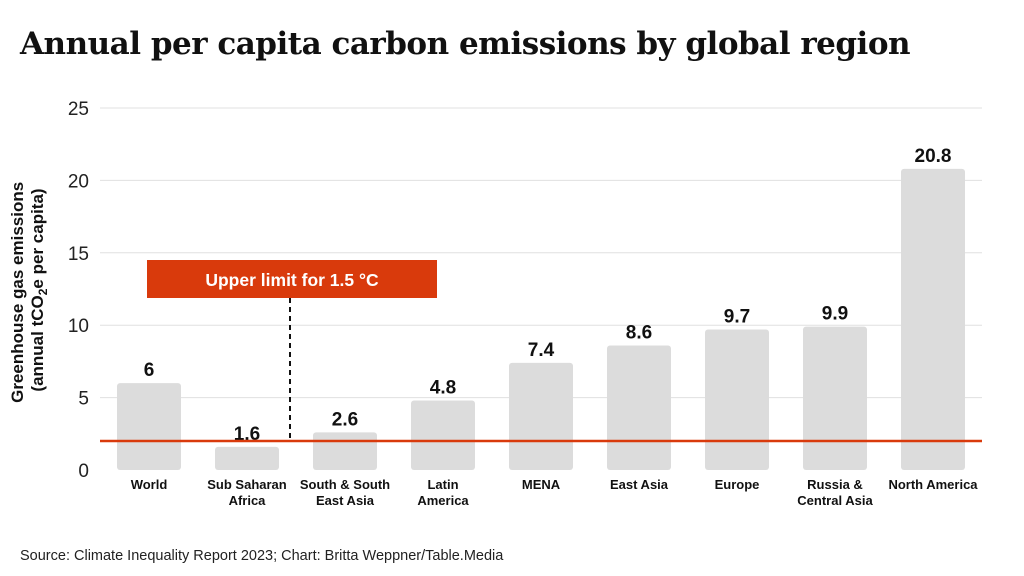 This screenshot has width=1024, height=576. Describe the element at coordinates (83, 399) in the screenshot. I see `y-tick-label: 5` at that location.